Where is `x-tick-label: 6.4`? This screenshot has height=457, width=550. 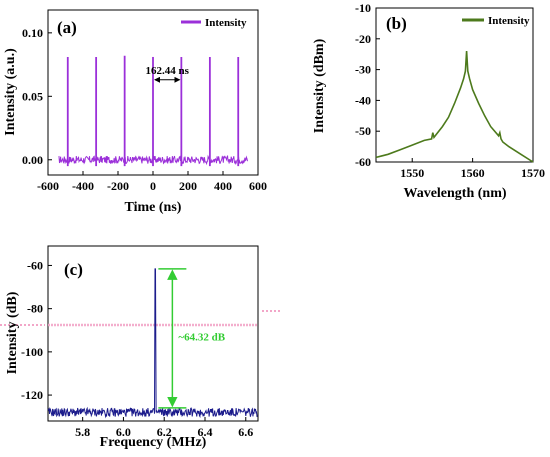
x-tick-label: 6.4 is located at coordinates (204, 432).